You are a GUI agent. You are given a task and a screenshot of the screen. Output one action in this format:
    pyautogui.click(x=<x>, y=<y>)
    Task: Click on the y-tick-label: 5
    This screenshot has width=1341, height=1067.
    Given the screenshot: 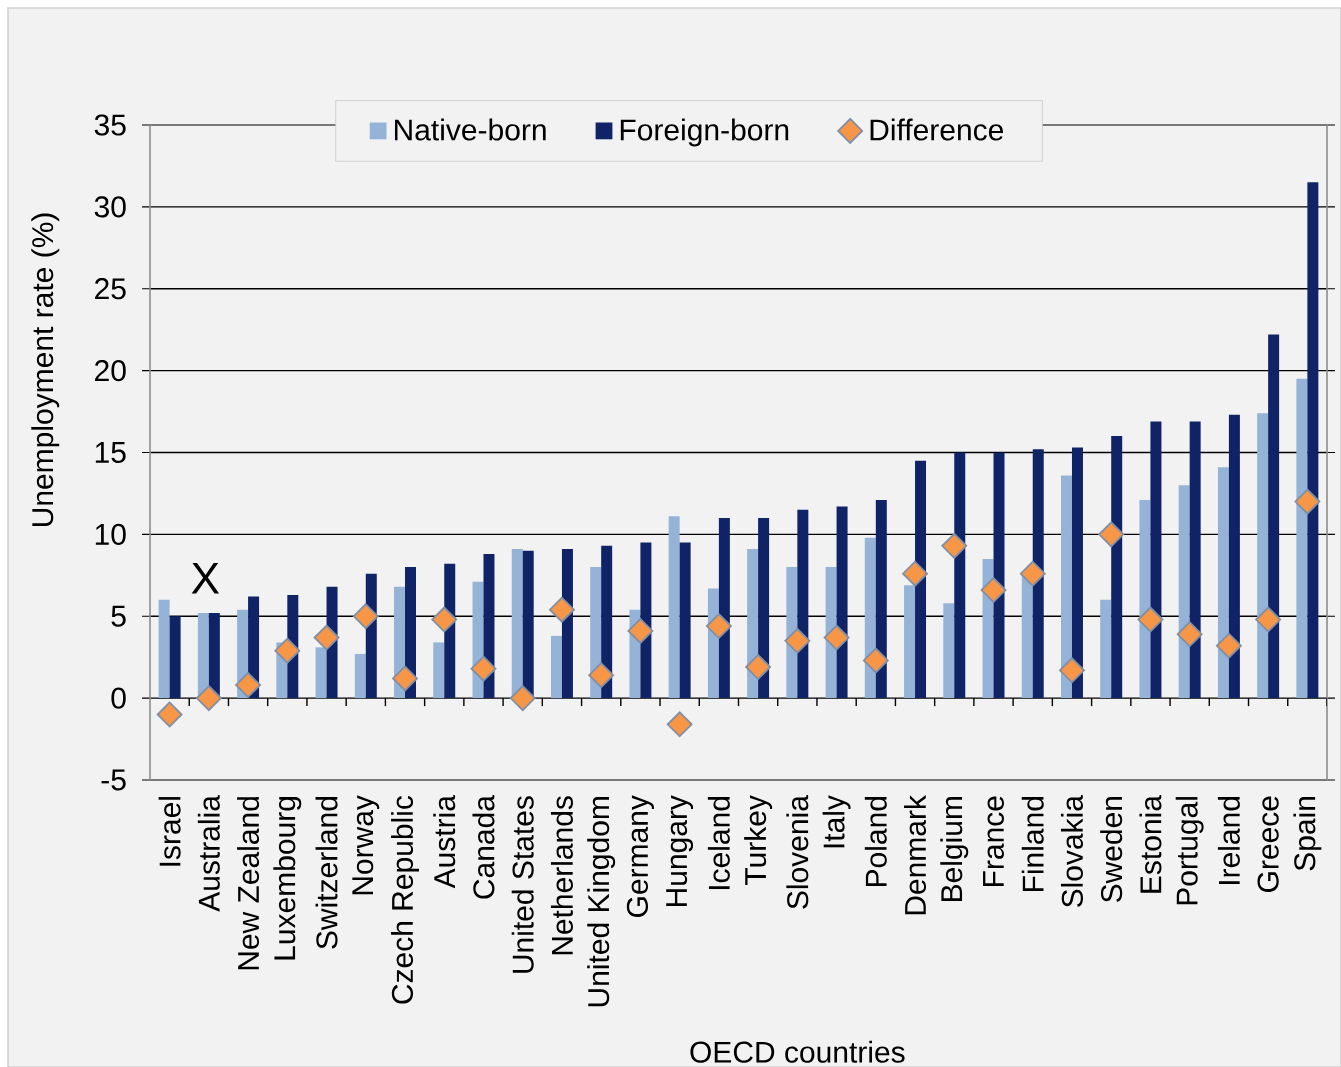 What is the action you would take?
    pyautogui.click(x=118, y=616)
    